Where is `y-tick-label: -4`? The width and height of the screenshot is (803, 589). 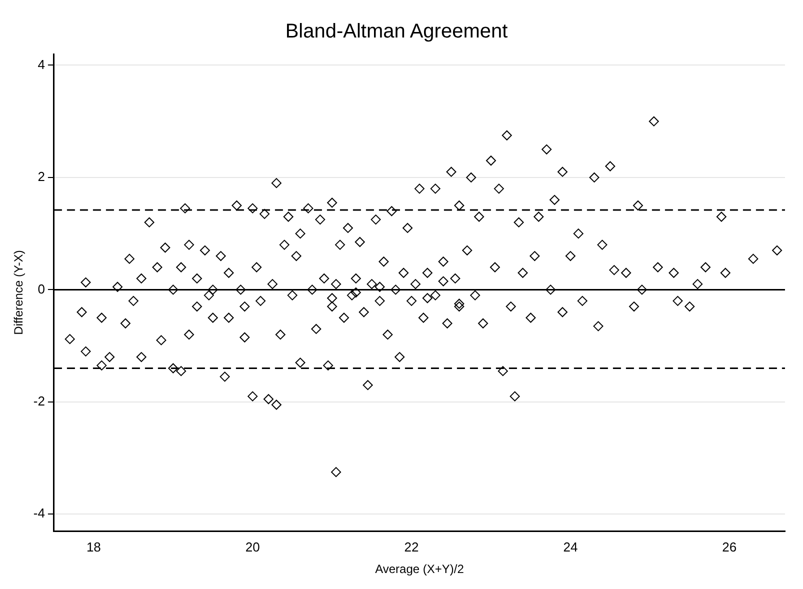 y-tick-label: -4 is located at coordinates (39, 513).